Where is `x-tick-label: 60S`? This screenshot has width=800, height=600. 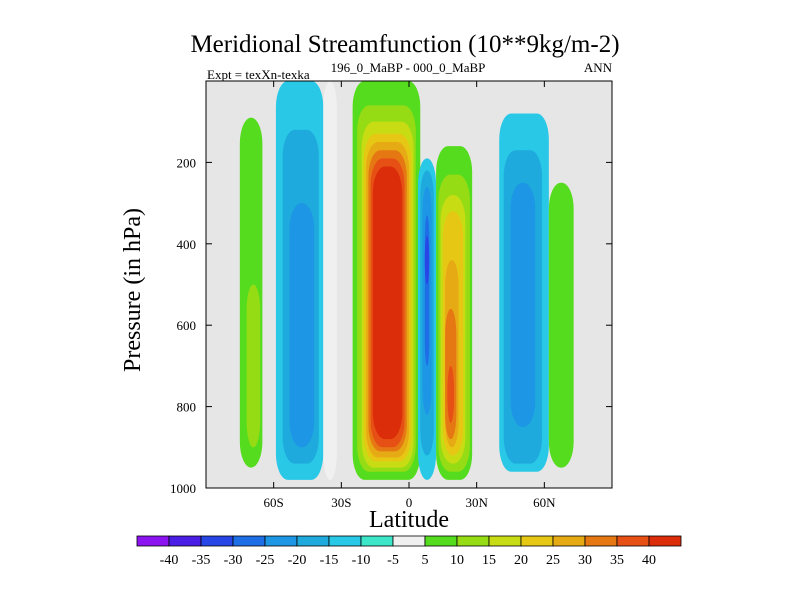
x-tick-label: 60S is located at coordinates (274, 502).